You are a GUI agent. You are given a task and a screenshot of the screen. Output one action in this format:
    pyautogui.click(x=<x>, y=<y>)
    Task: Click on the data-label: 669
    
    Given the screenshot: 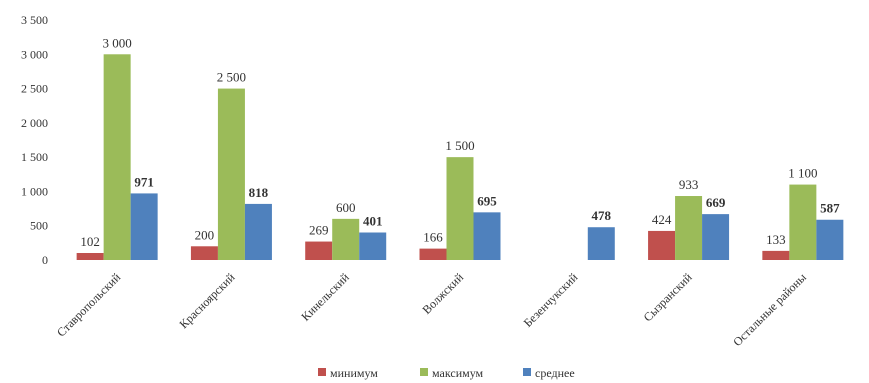 What is the action you would take?
    pyautogui.click(x=716, y=202)
    